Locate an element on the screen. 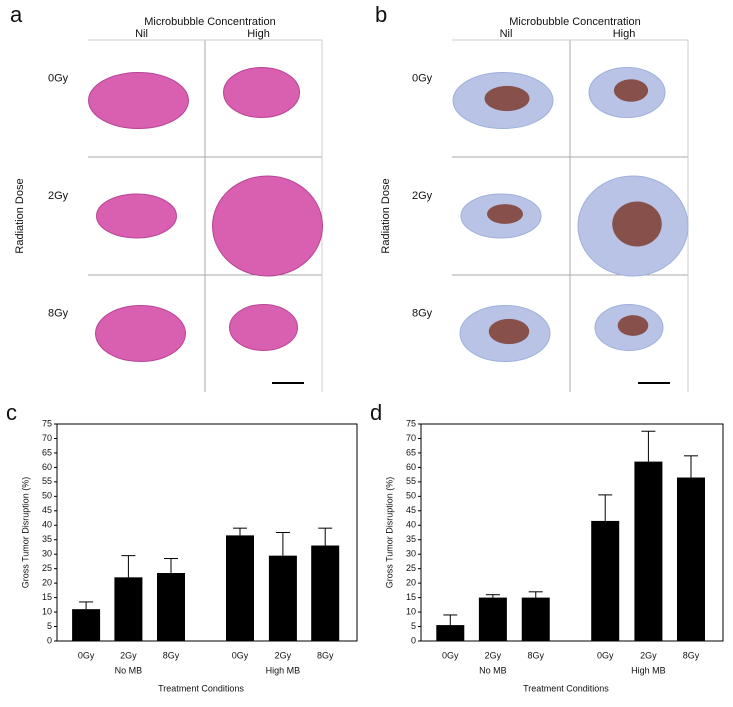 Image resolution: width=733 pixels, height=707 pixels. panel-label: b is located at coordinates (381, 14).